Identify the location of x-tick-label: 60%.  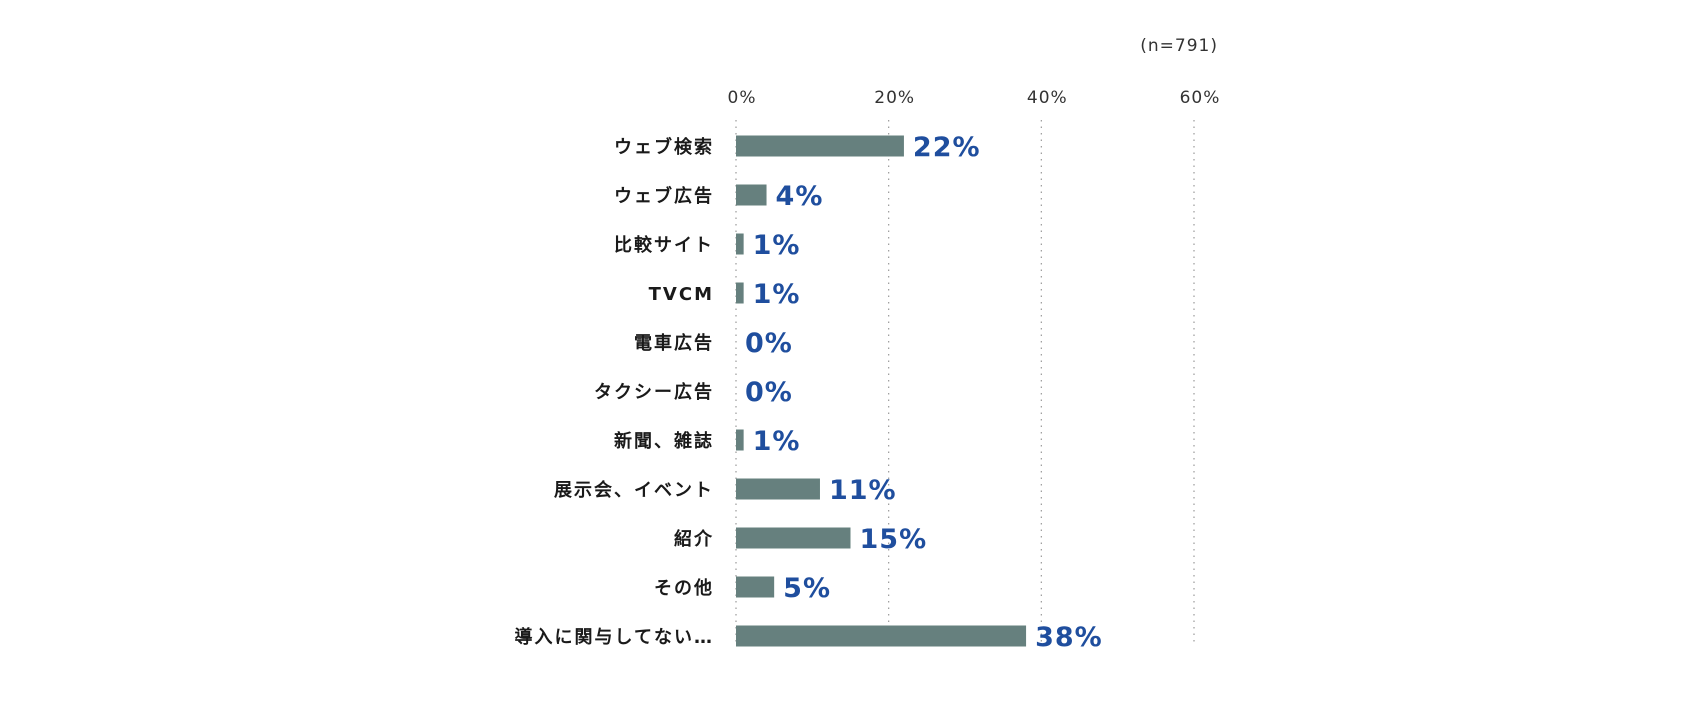
(1200, 98).